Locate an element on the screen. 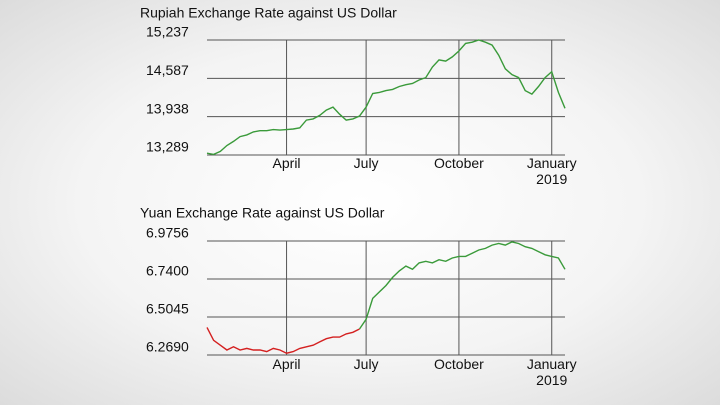  chart-title: Yuan Exchange Rate against US Dollar is located at coordinates (262, 213).